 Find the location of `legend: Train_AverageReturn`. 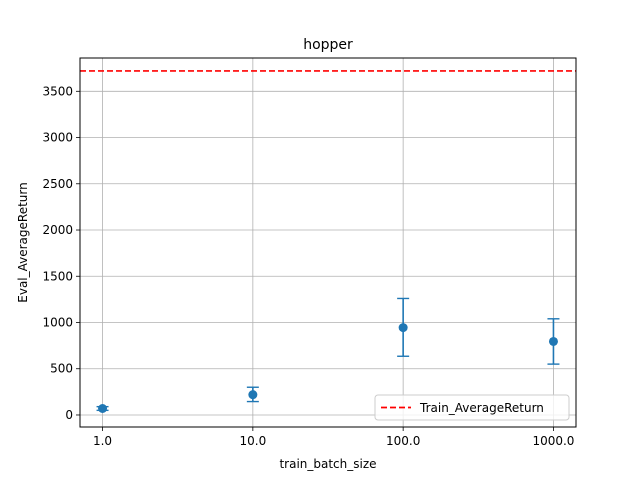

legend: Train_AverageReturn is located at coordinates (472, 407).